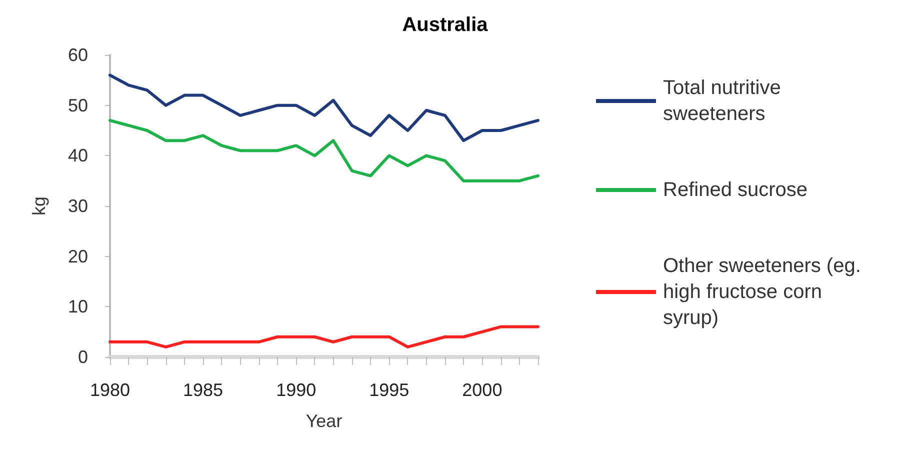  Describe the element at coordinates (78, 105) in the screenshot. I see `y-tick-label: 50` at that location.